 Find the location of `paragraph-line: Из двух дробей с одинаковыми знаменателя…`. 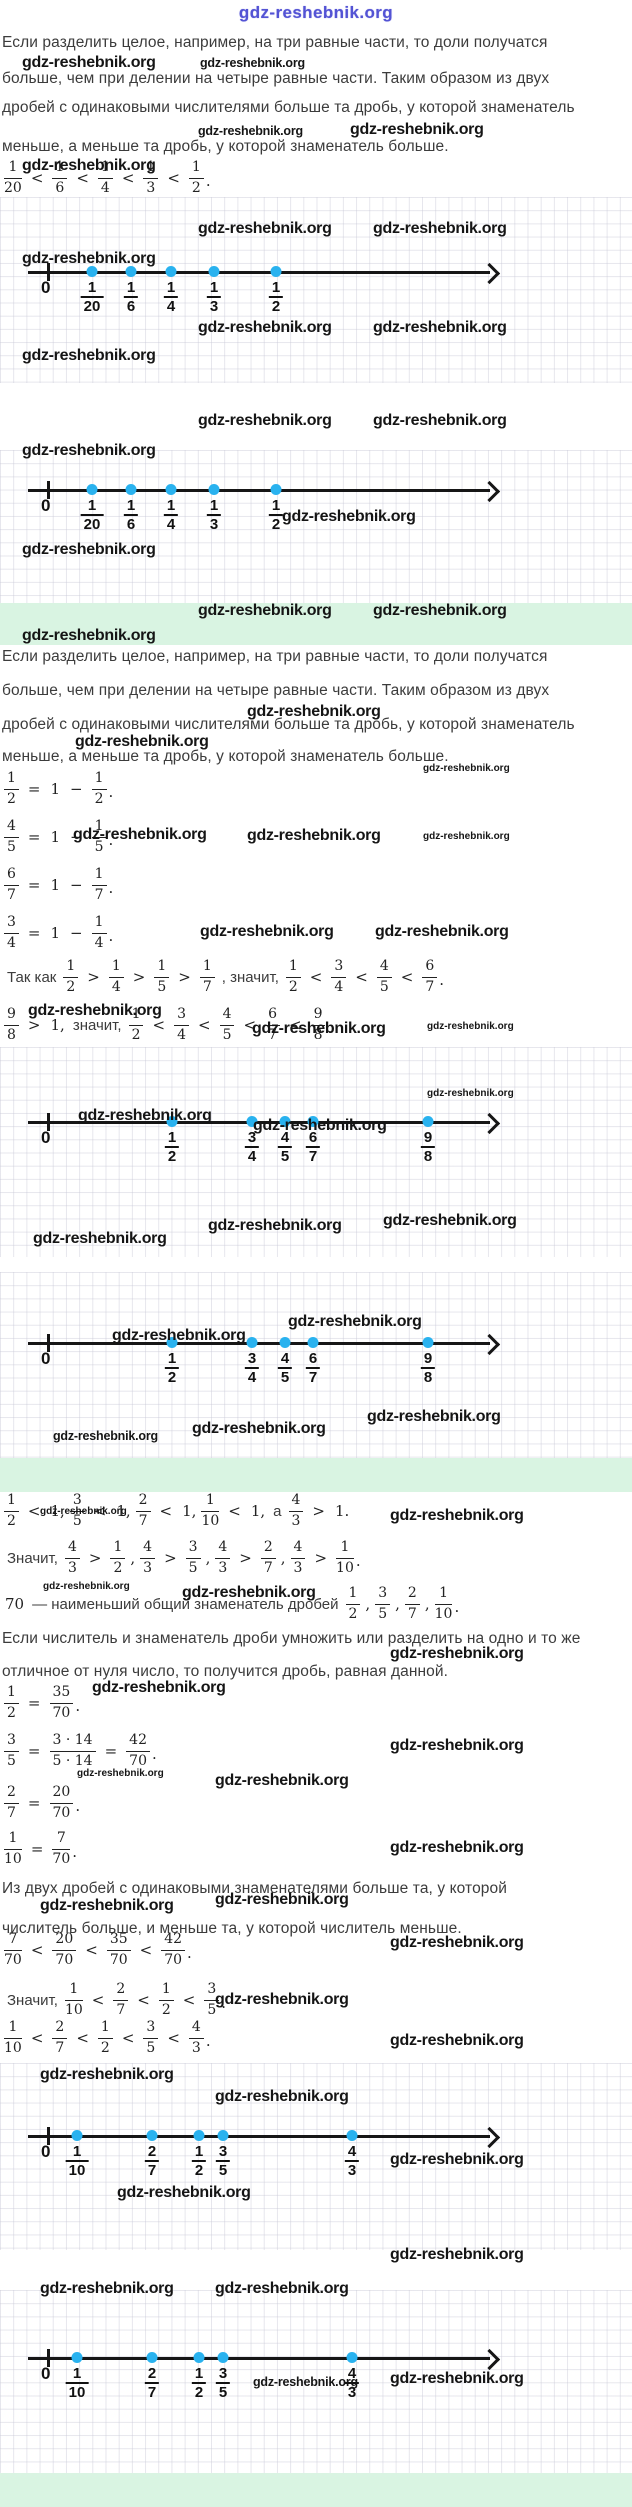

paragraph-line: Из двух дробей с одинаковыми знаменателя… is located at coordinates (254, 1888).